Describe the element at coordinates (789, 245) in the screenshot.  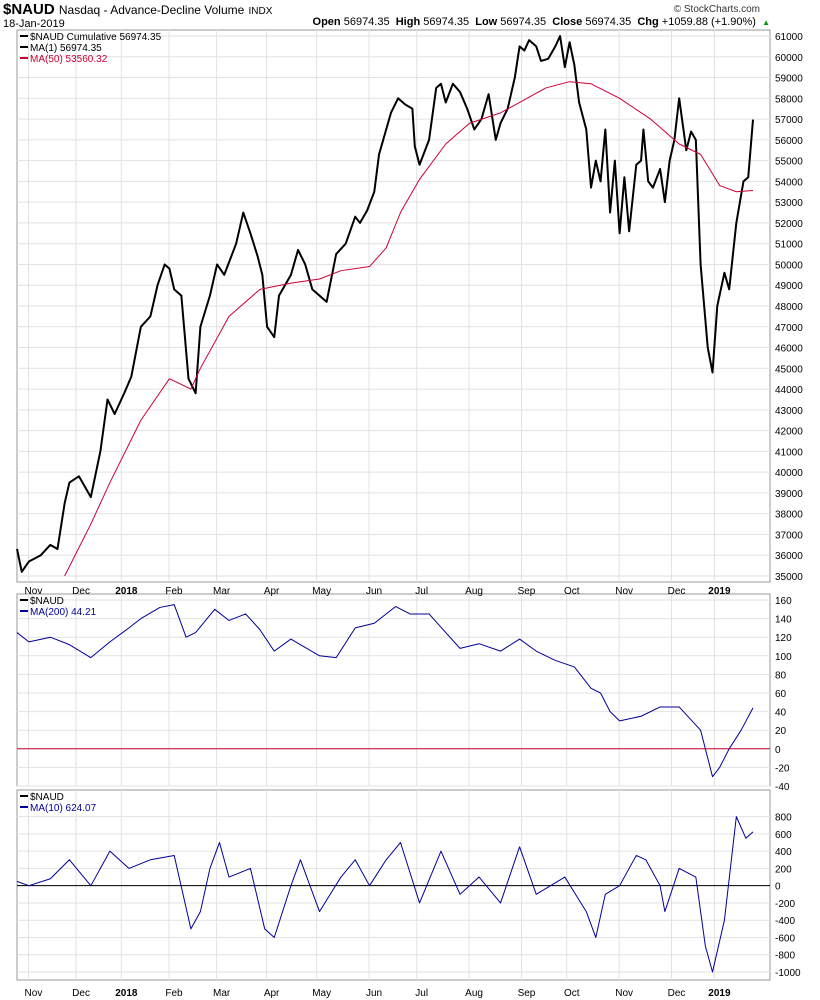
I see `y-tick-label: 51000` at that location.